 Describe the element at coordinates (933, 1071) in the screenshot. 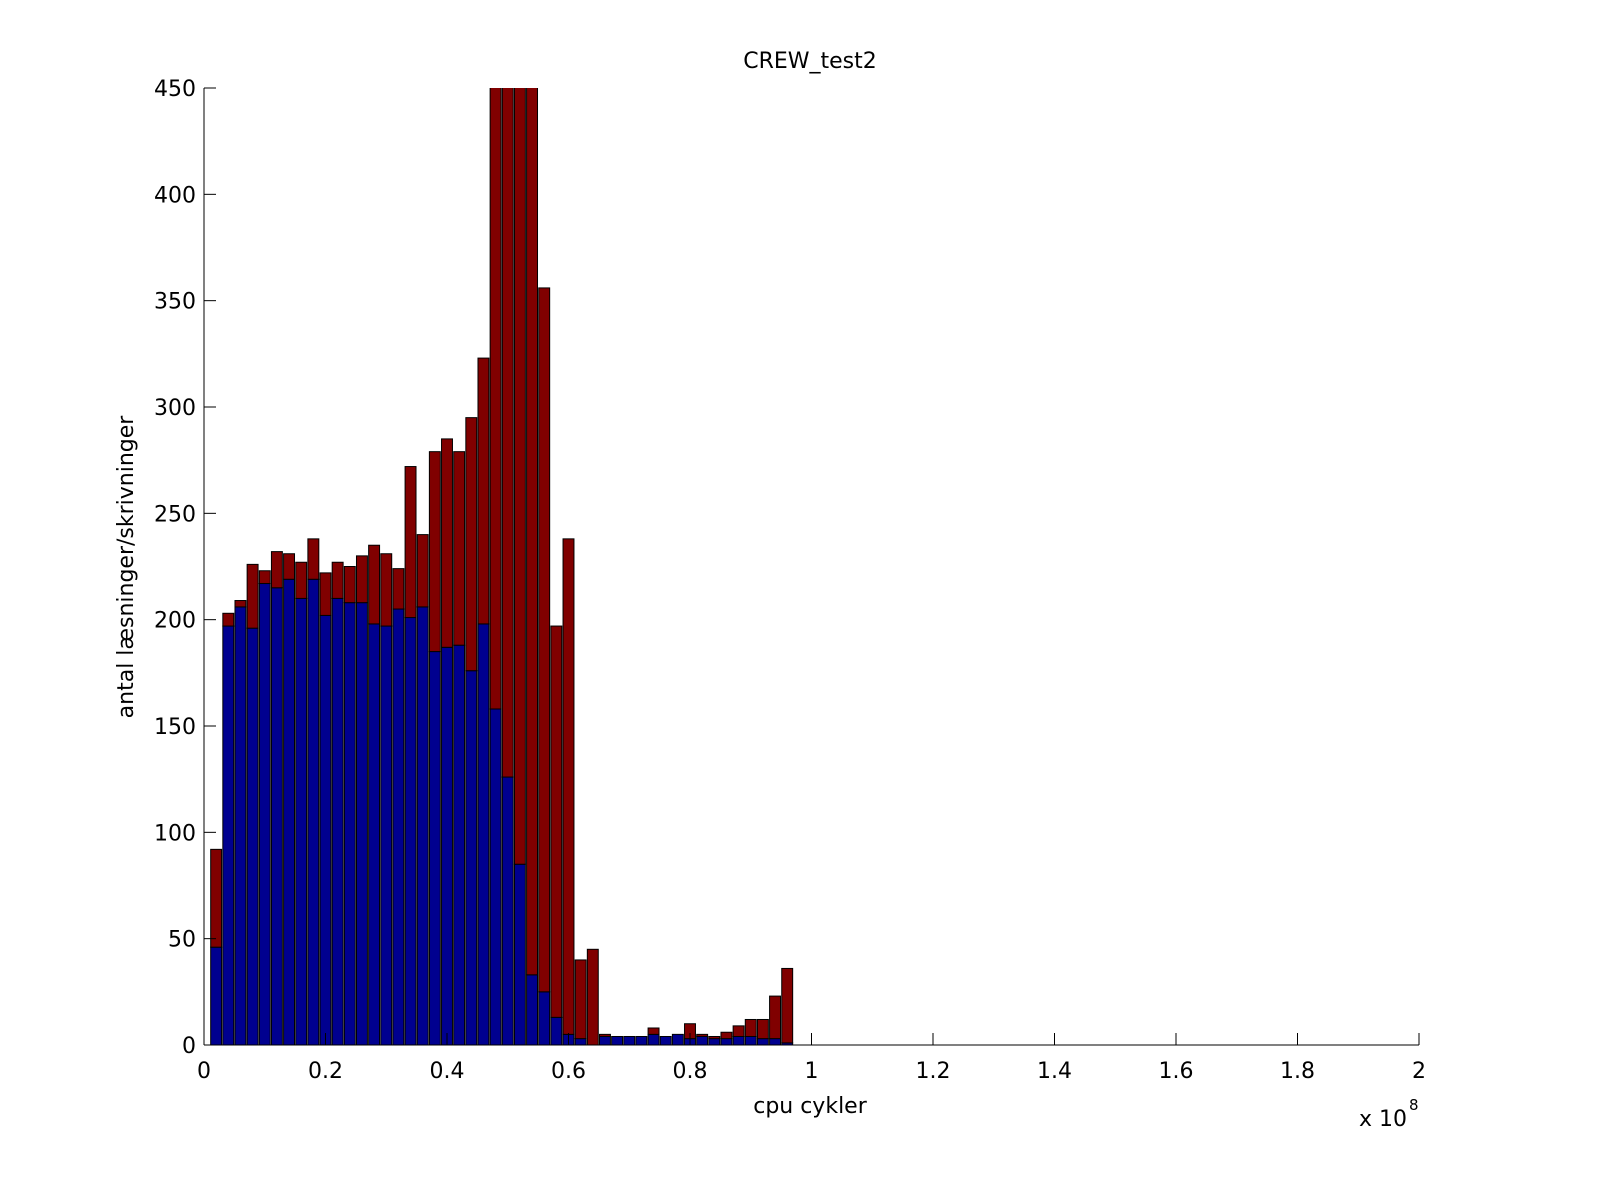

I see `x-tick-label: 1.2` at that location.